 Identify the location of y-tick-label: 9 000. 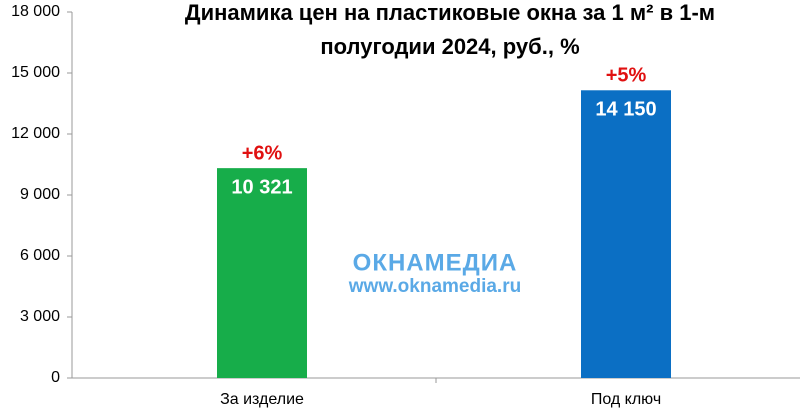
(40, 194).